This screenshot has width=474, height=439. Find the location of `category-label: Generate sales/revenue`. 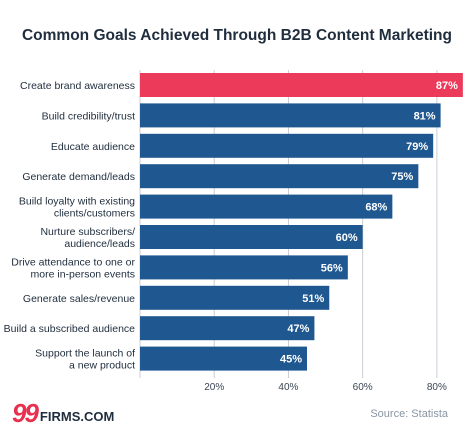

category-label: Generate sales/revenue is located at coordinates (79, 299).